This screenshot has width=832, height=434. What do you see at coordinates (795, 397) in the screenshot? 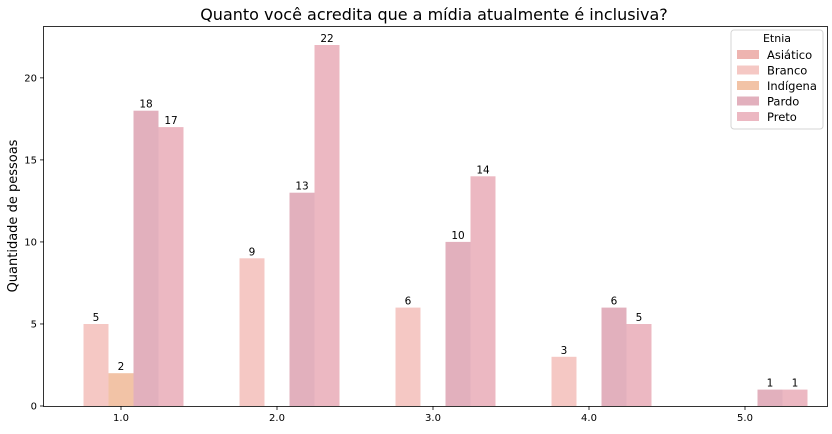
I see `bar-preto-5.0` at bounding box center [795, 397].